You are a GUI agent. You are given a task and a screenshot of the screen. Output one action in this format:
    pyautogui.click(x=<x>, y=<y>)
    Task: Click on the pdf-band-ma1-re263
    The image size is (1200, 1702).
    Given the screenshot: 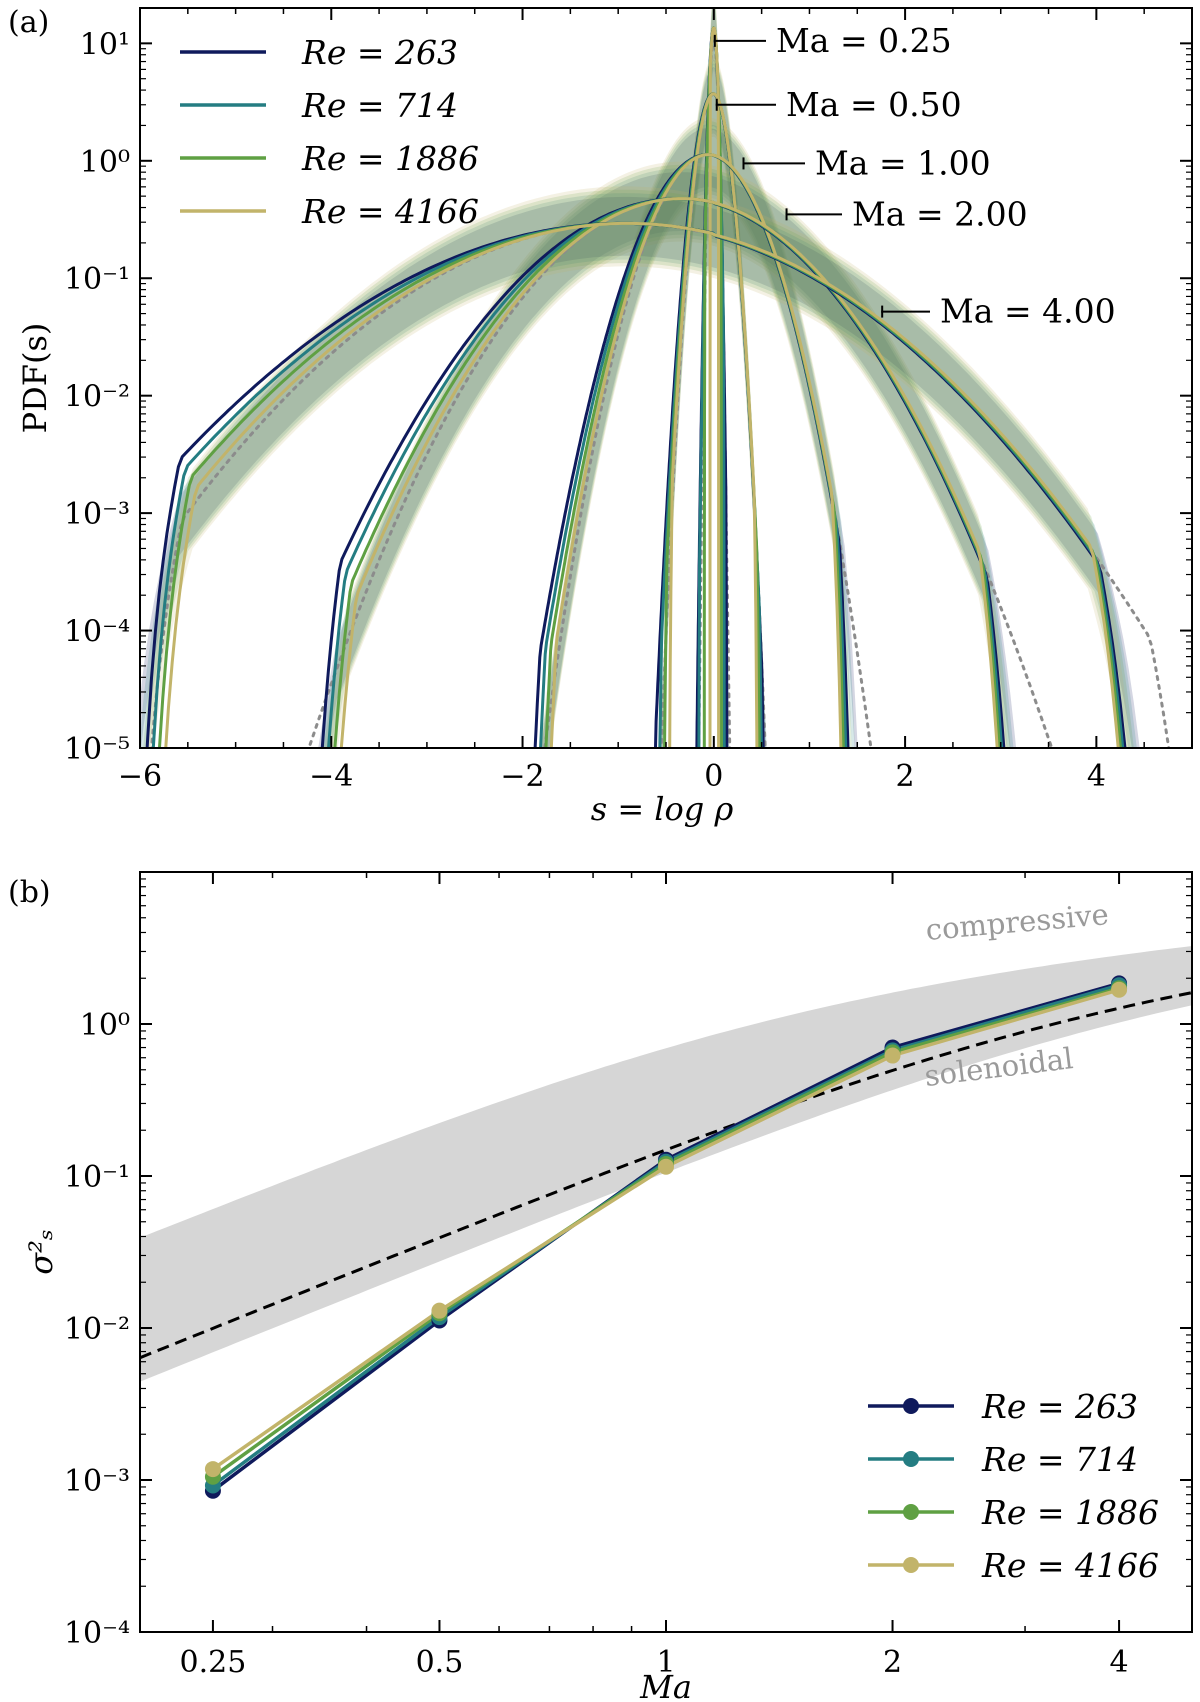 What is the action you would take?
    pyautogui.click(x=699, y=438)
    